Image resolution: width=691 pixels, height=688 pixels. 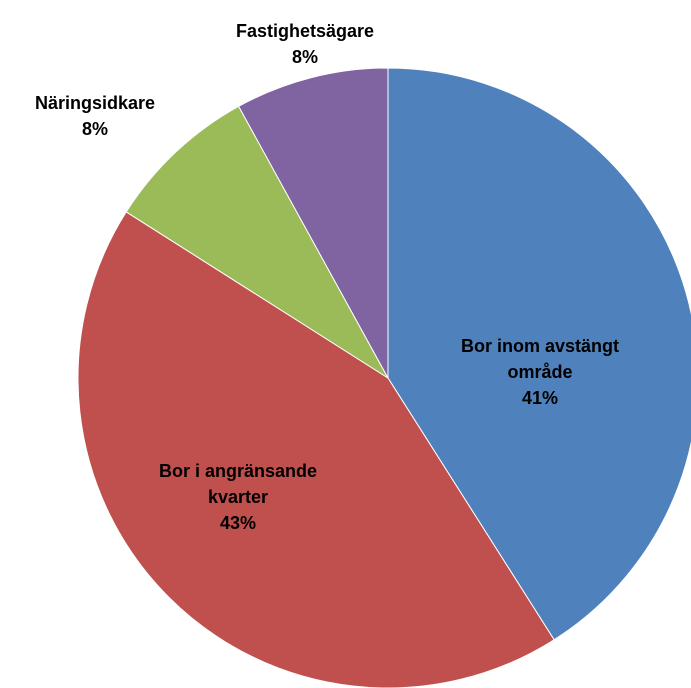 I want to click on slice-label: Bor i angränsande kvarter 43%, so click(x=238, y=497).